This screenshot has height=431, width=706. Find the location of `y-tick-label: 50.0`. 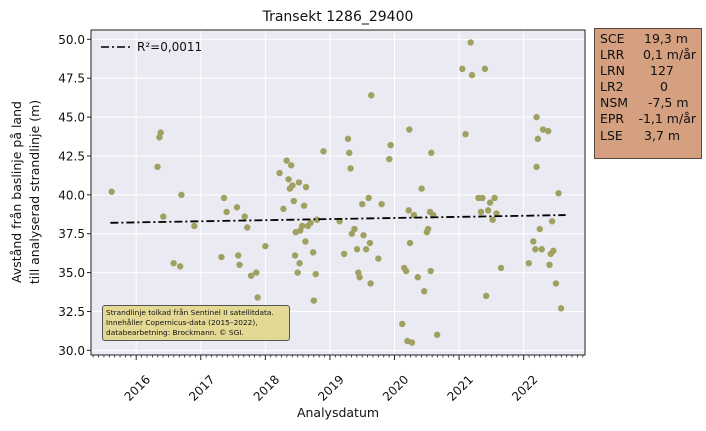

y-tick-label: 50.0 is located at coordinates (71, 40).